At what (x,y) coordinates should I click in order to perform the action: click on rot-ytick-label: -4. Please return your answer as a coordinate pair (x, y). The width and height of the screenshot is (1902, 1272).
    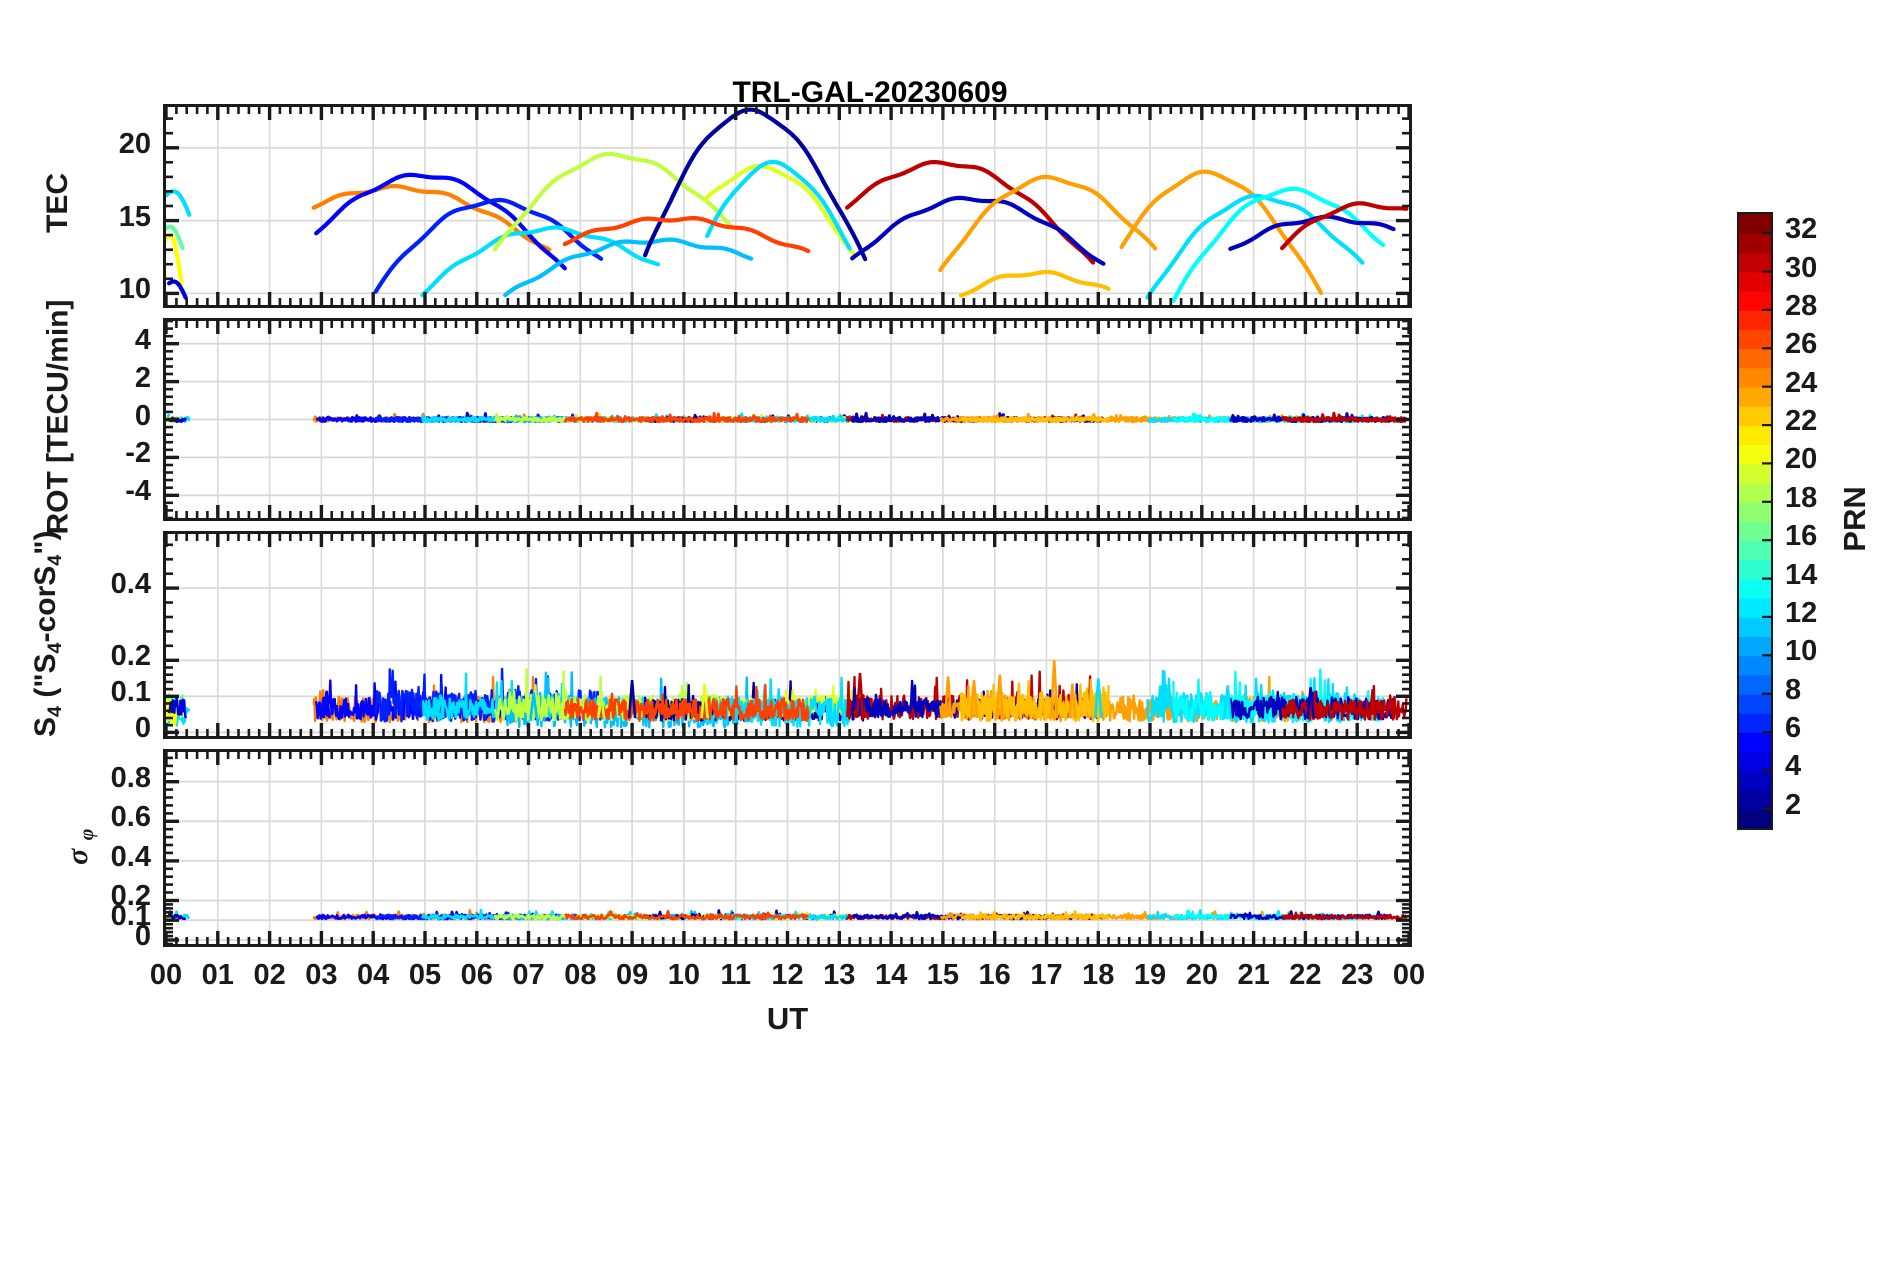
    Looking at the image, I should click on (138, 491).